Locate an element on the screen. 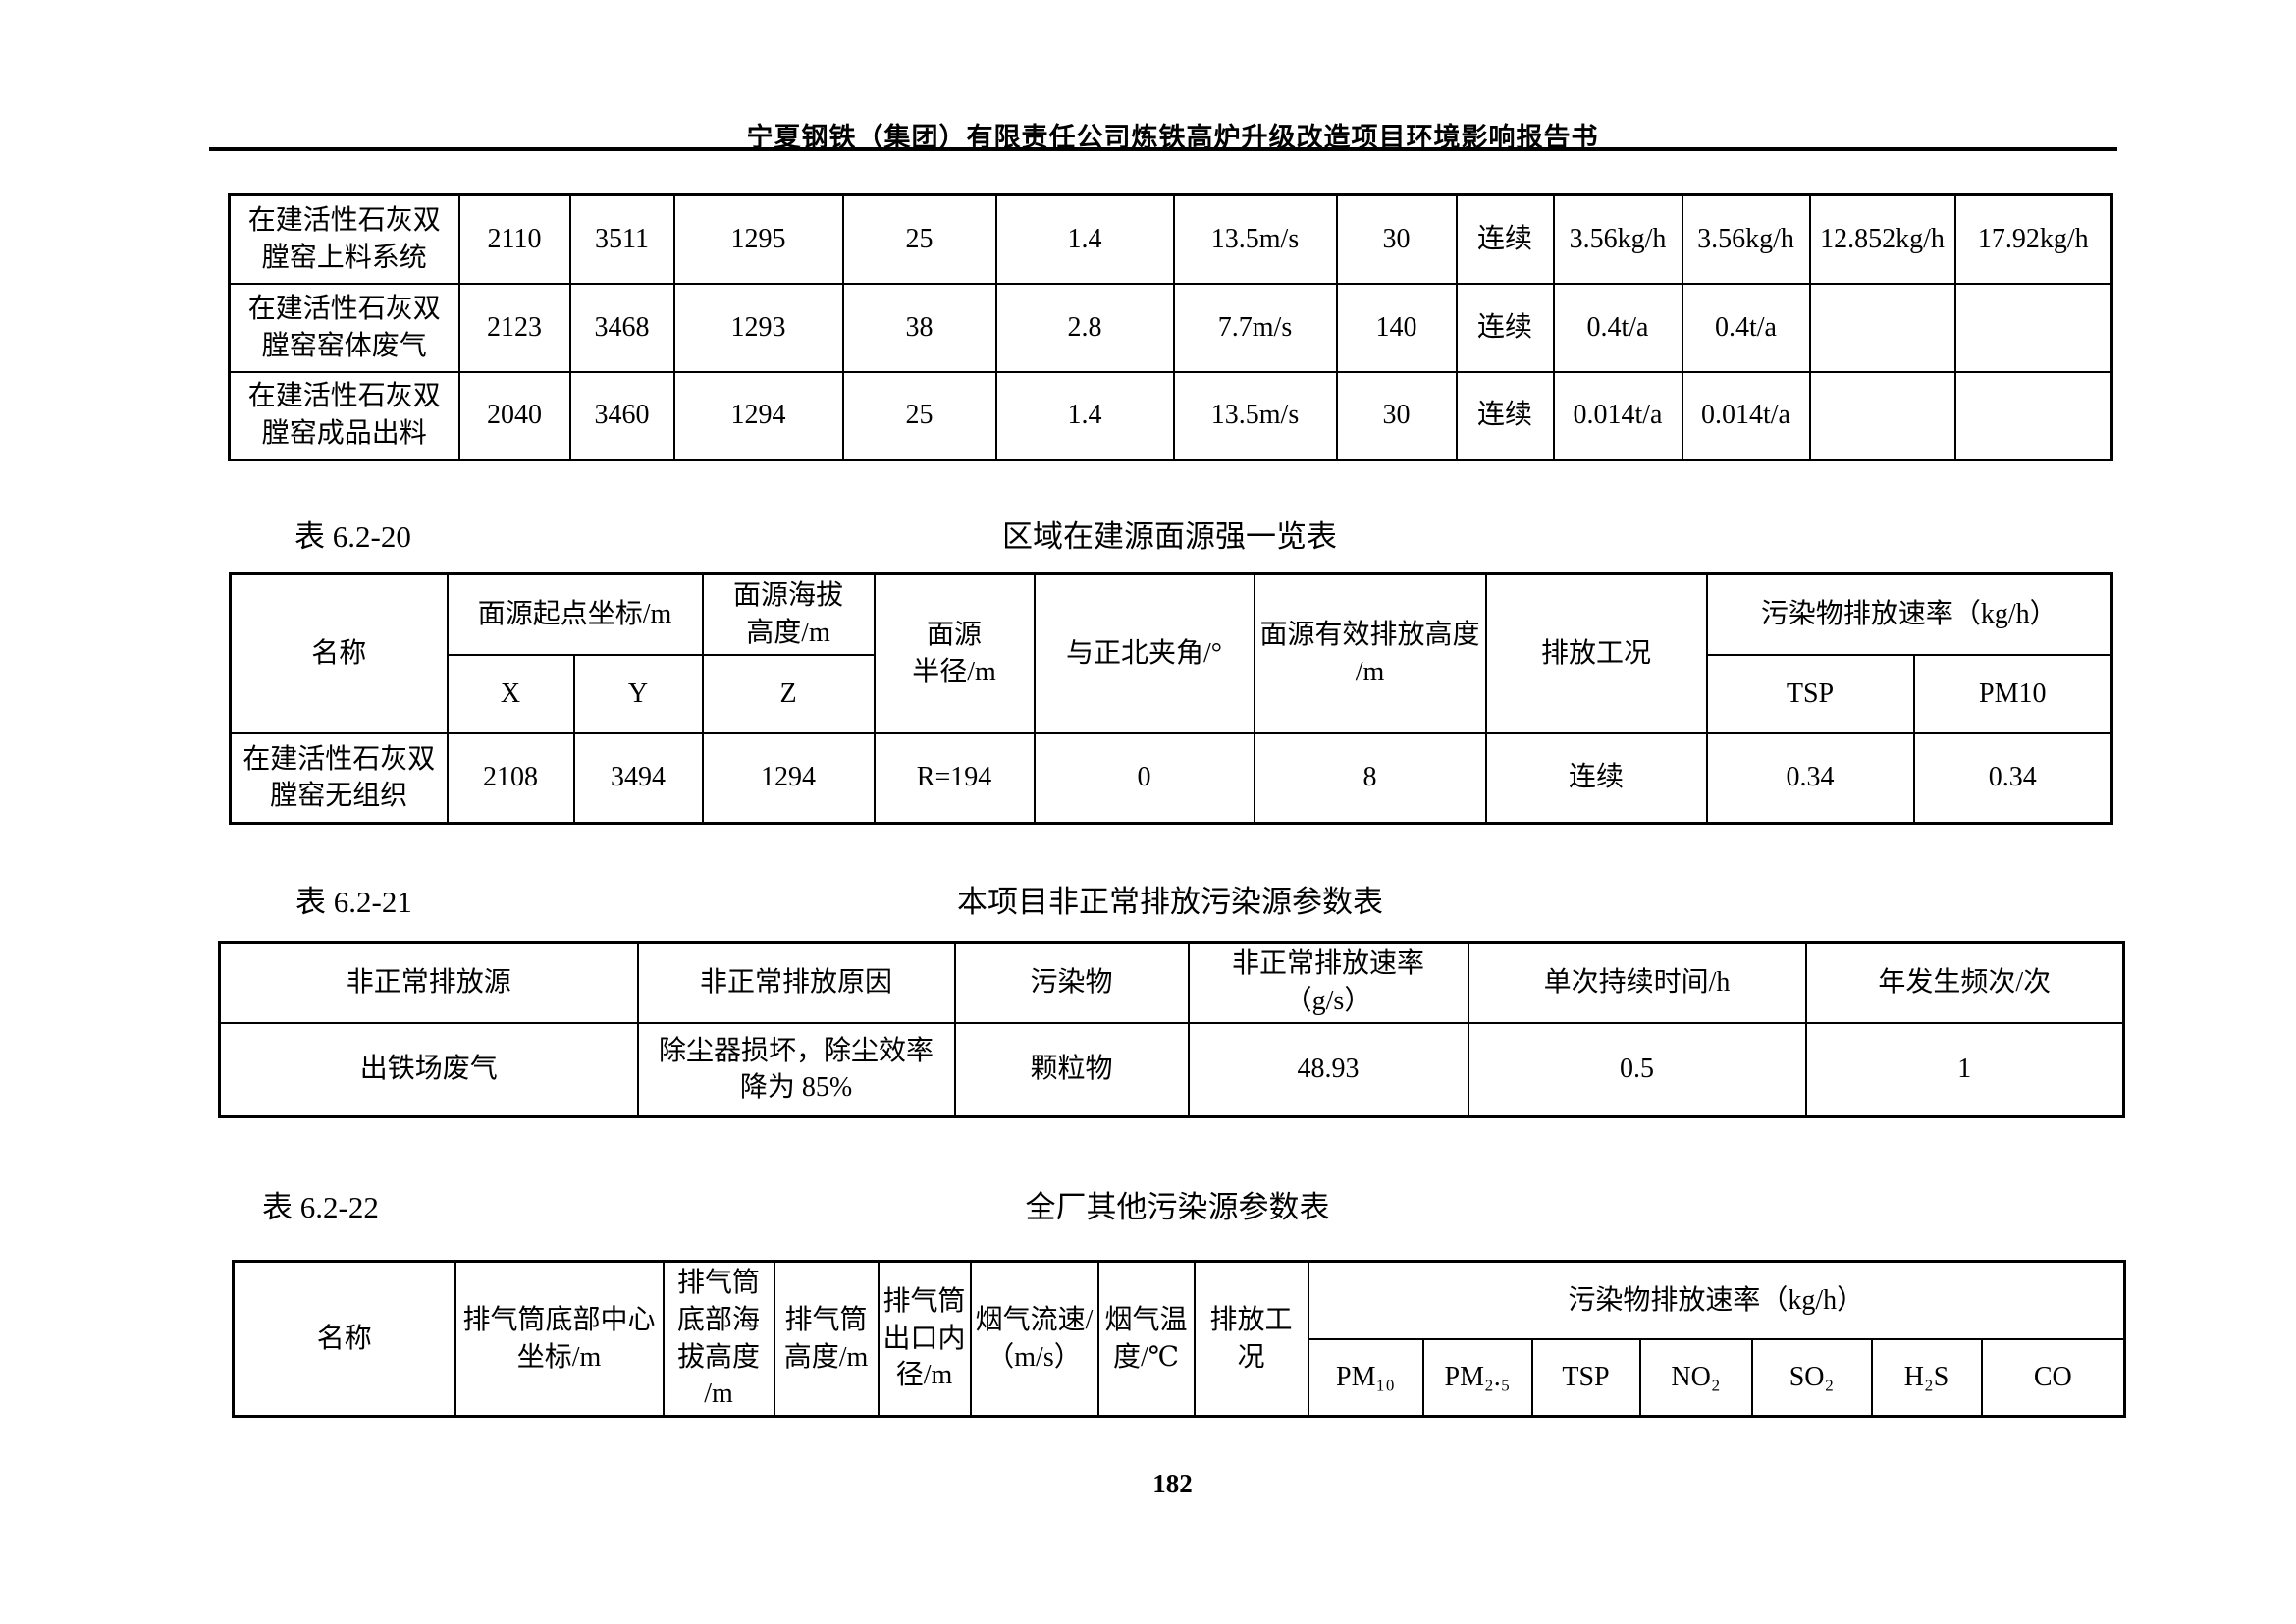  table-row: 出铁场废气 除尘器损坏，除尘效率 降为 85% 颗粒物 48.93 0.5 1 is located at coordinates (1171, 1069).